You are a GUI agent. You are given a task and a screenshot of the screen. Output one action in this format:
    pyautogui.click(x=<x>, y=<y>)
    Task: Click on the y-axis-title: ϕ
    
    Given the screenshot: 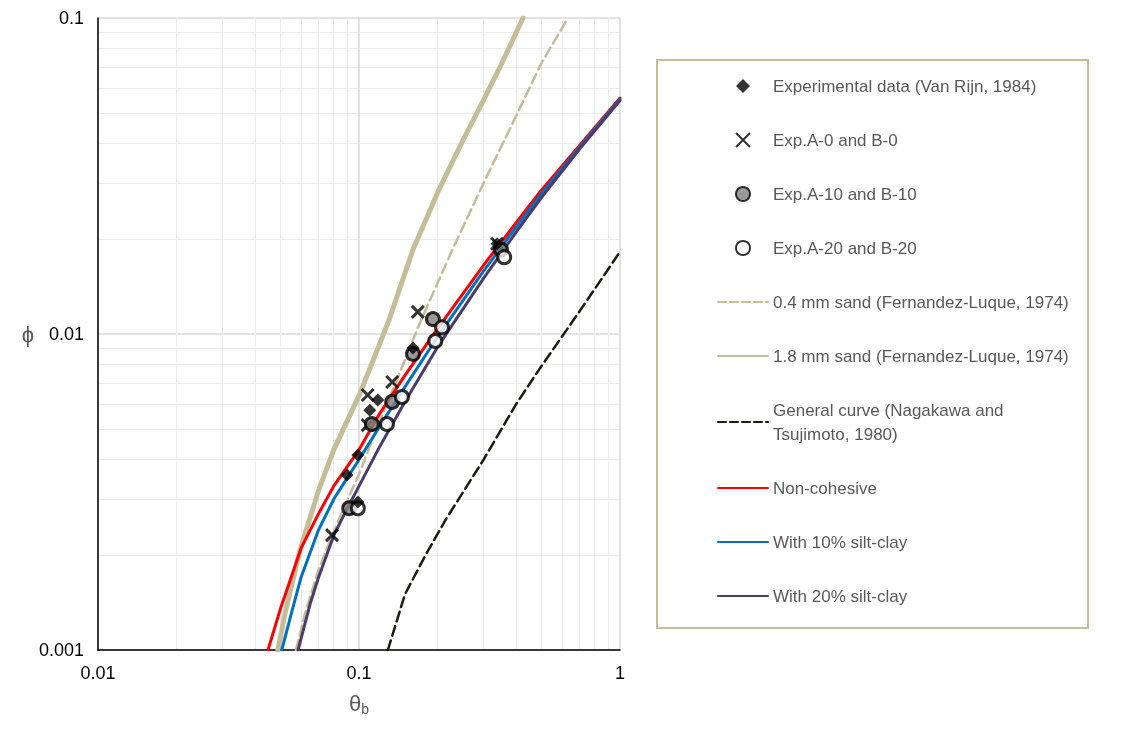 What is the action you would take?
    pyautogui.click(x=28, y=334)
    